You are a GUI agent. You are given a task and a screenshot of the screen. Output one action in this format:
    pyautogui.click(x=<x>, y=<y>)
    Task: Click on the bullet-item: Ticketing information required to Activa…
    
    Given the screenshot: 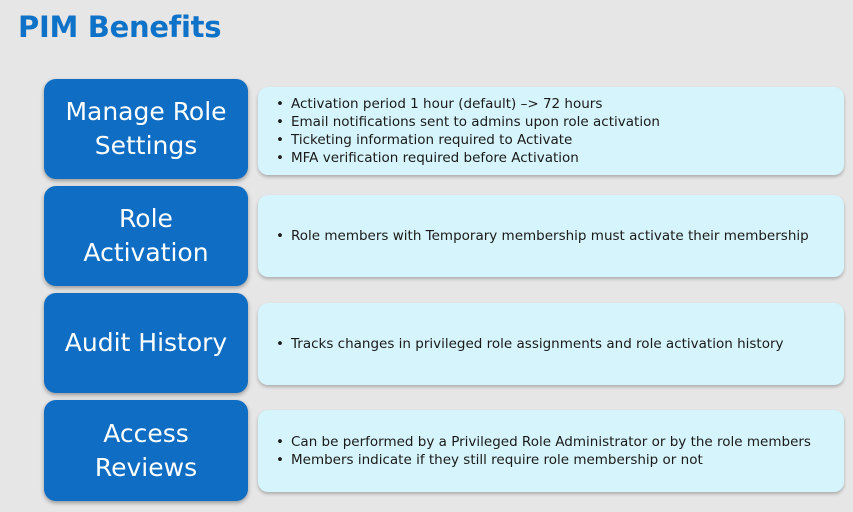 What is the action you would take?
    pyautogui.click(x=552, y=140)
    